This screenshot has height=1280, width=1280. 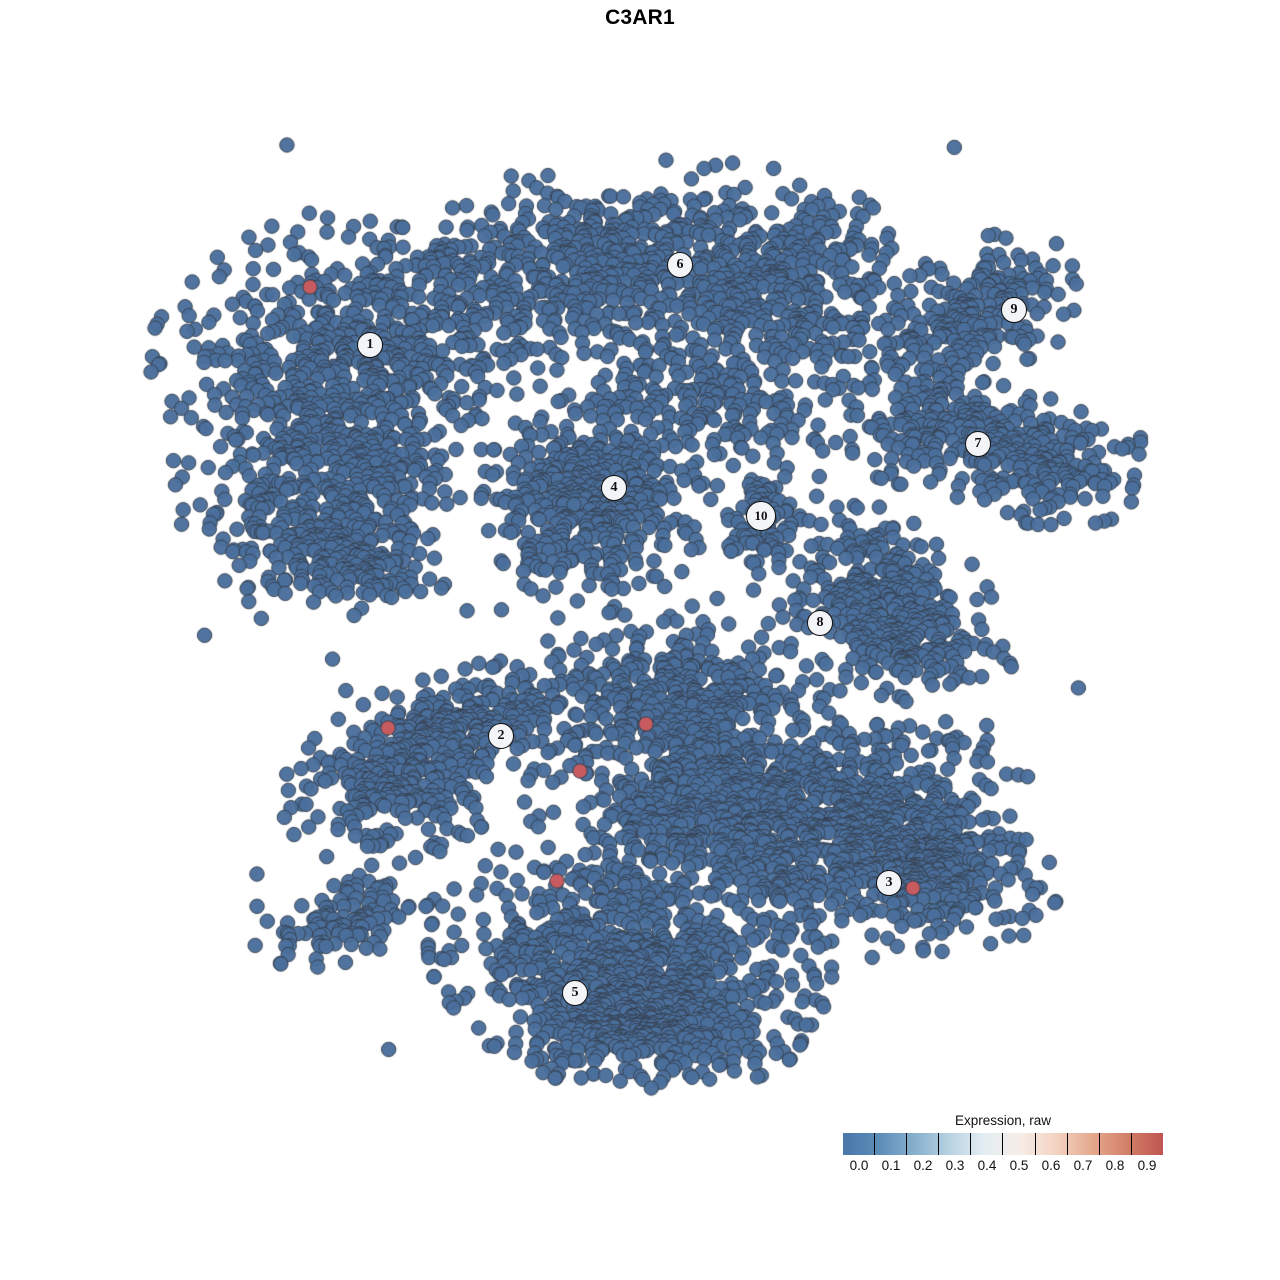 What do you see at coordinates (955, 1165) in the screenshot?
I see `colorbar-tick-label: 0.3` at bounding box center [955, 1165].